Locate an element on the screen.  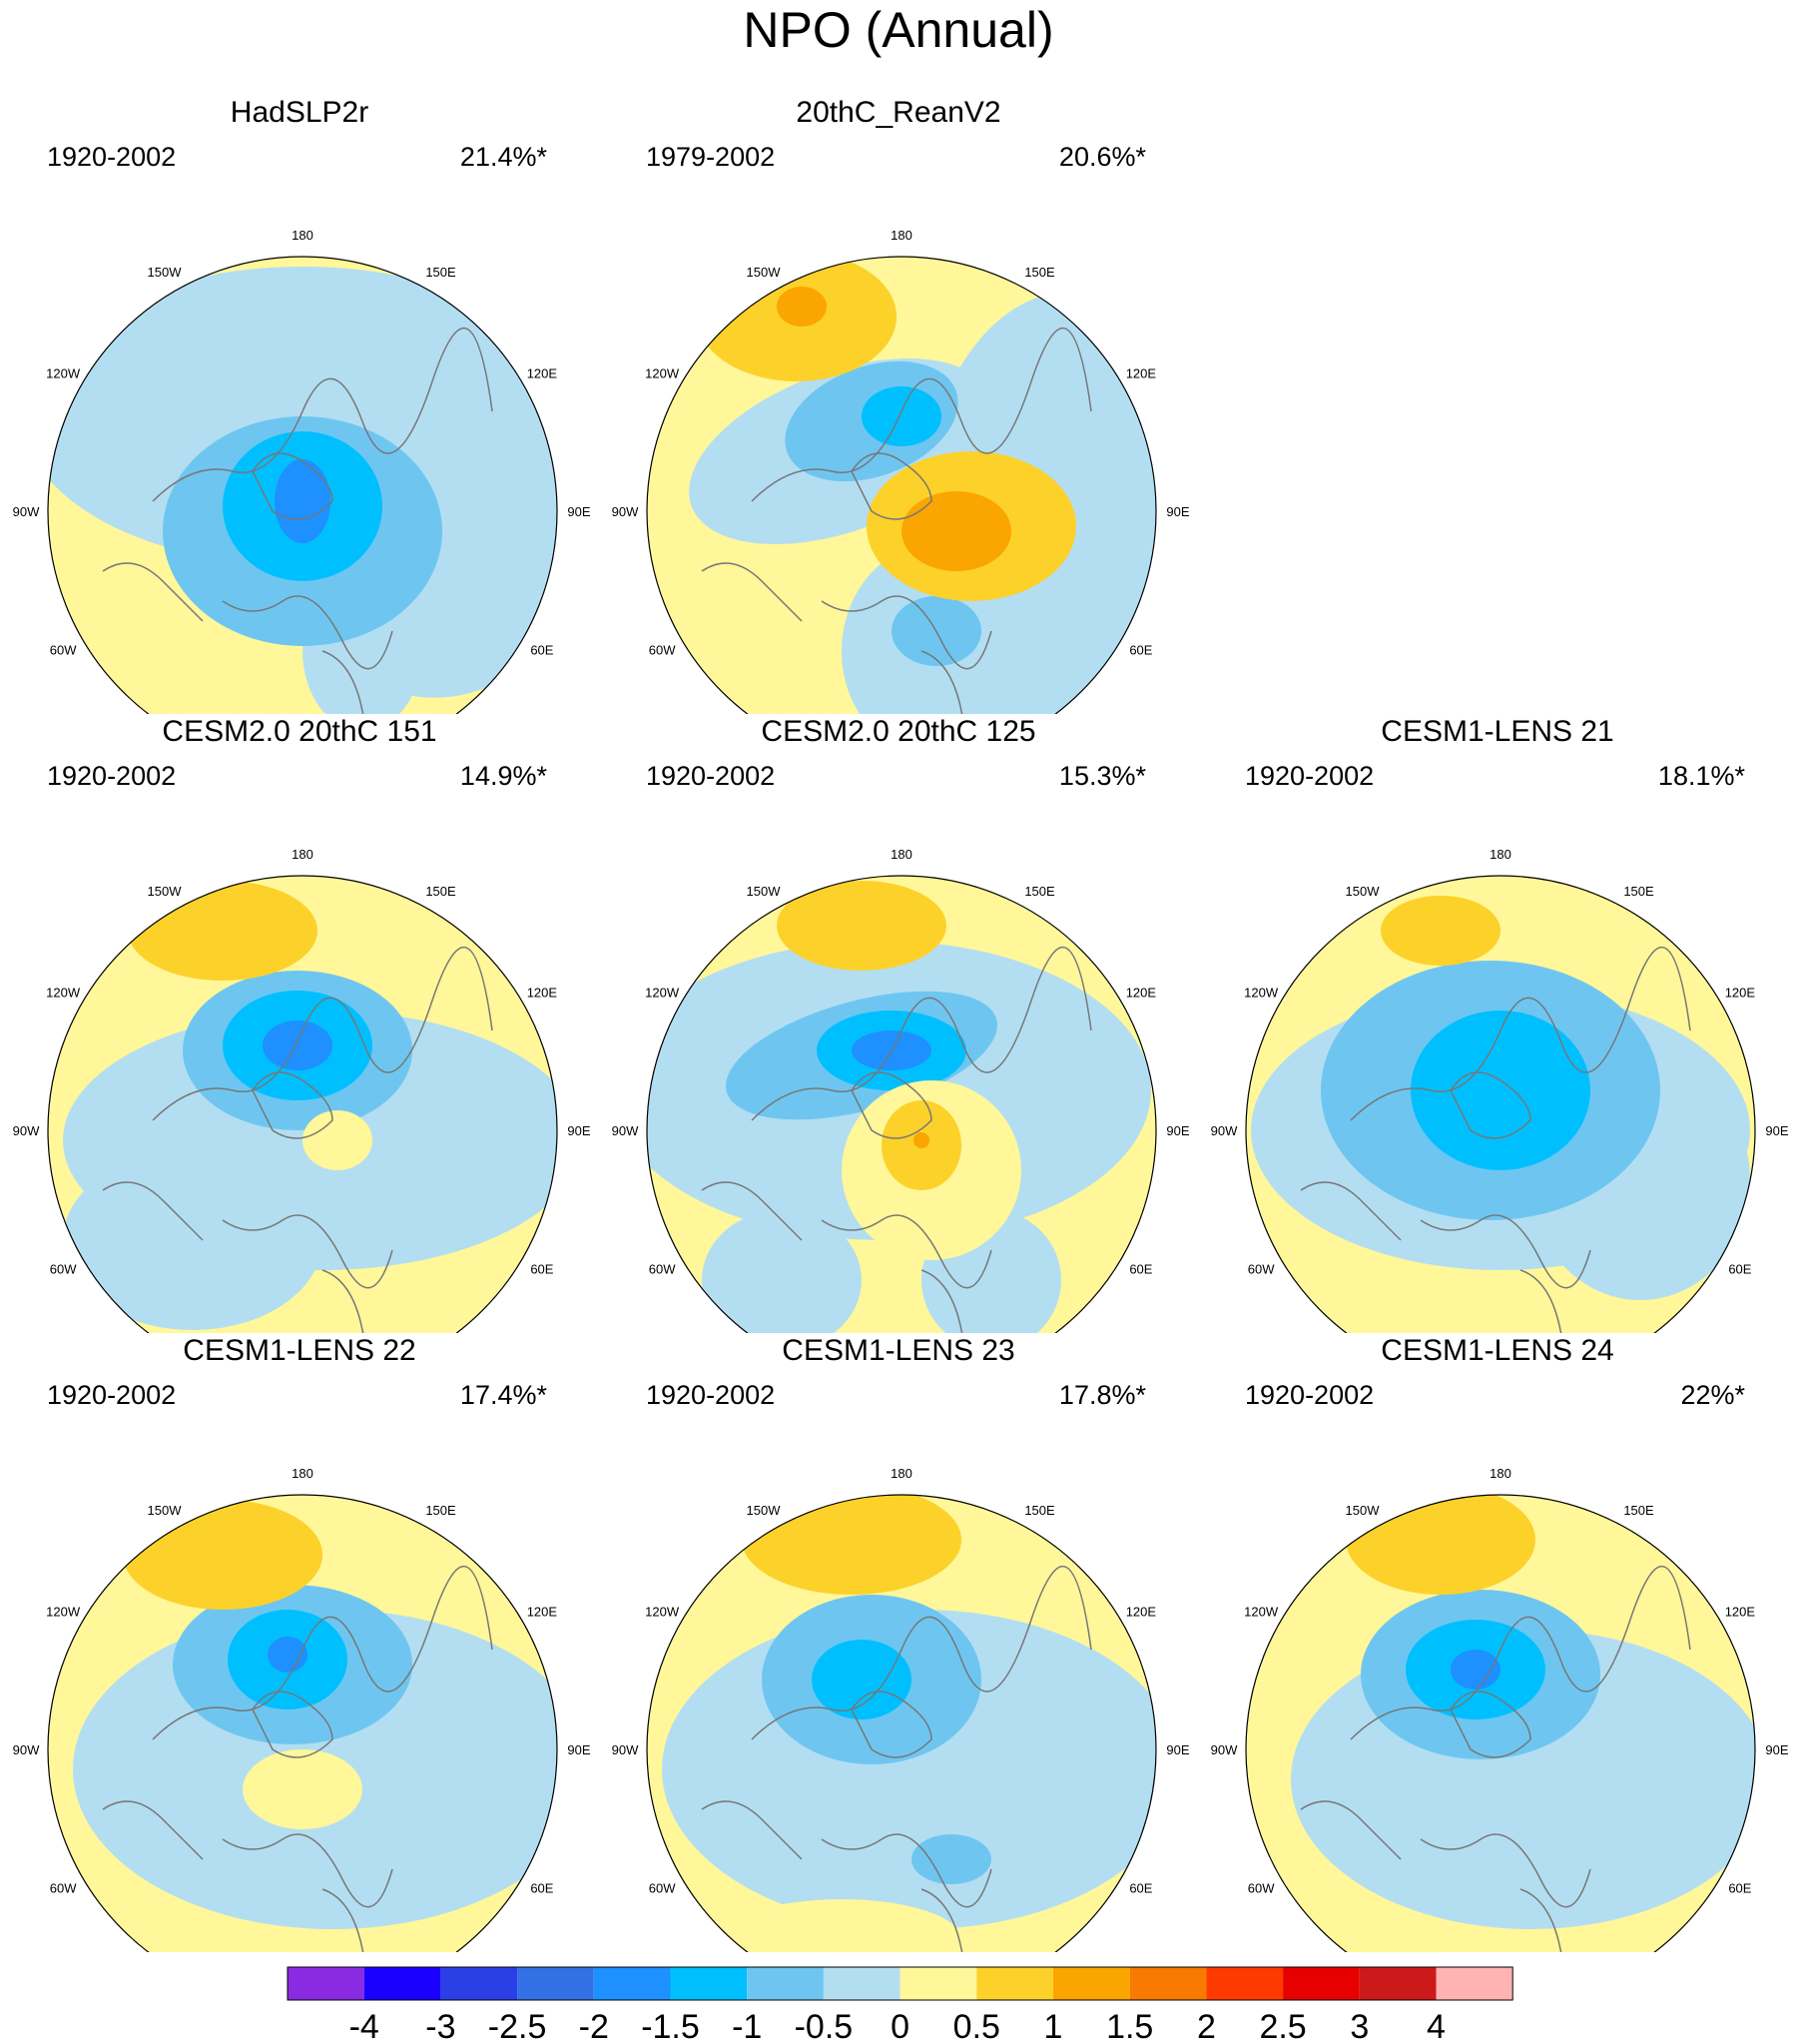
colorbar-label: -0.5 is located at coordinates (824, 2026).